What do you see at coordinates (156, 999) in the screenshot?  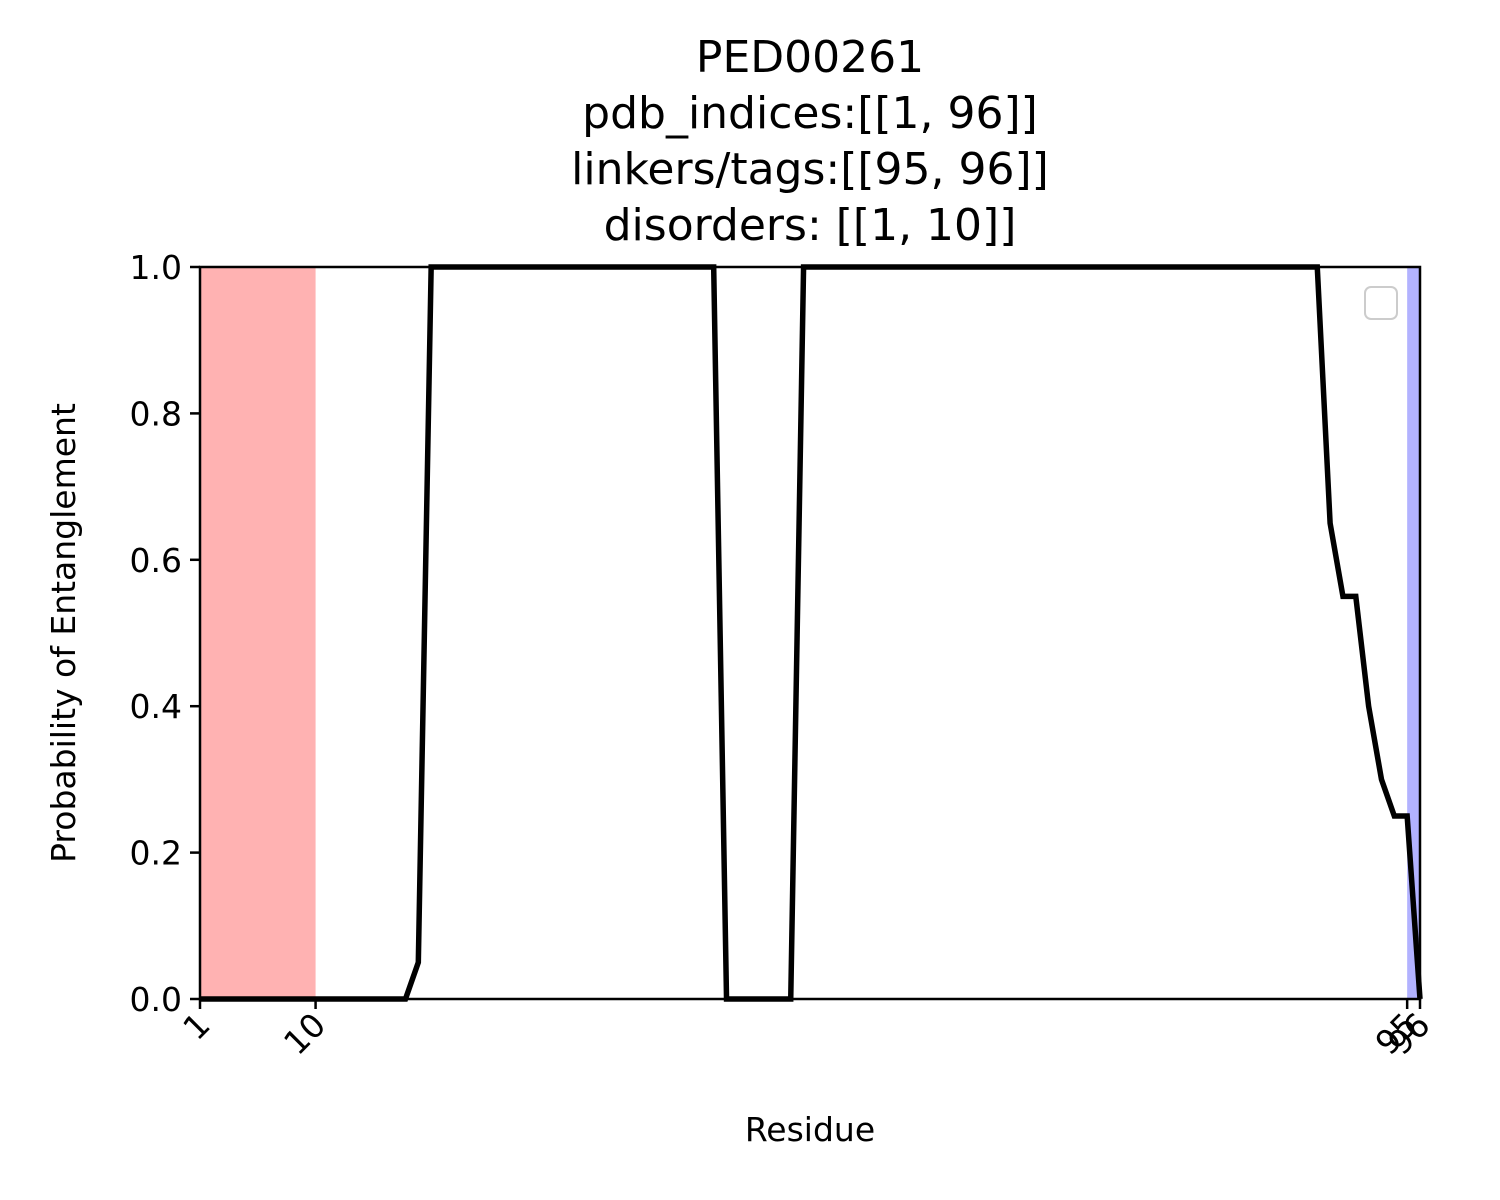 I see `y-tick-label: 0.0` at bounding box center [156, 999].